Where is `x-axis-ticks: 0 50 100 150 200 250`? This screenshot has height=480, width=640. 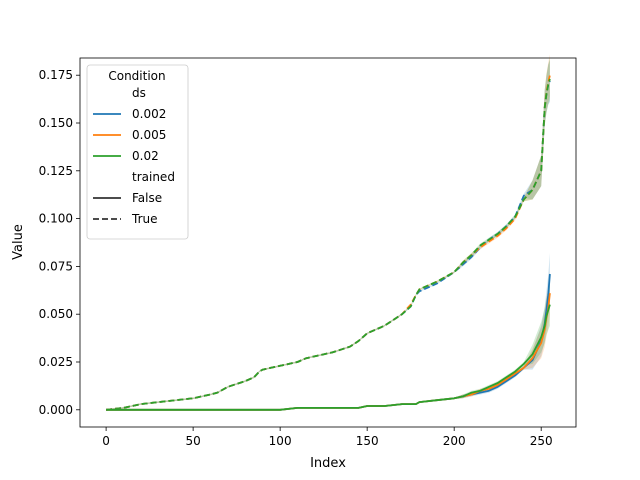 x-axis-ticks: 0 50 100 150 200 250 is located at coordinates (327, 437).